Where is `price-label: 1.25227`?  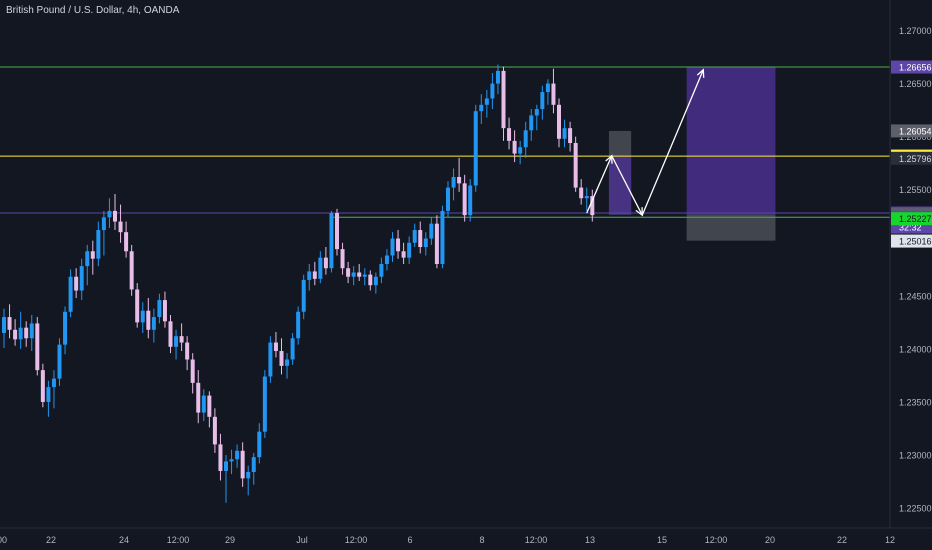 price-label: 1.25227 is located at coordinates (911, 219).